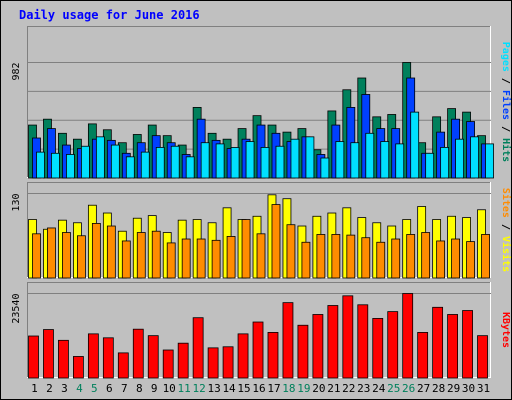 The image size is (512, 400). I want to click on day-tick-label: 6, so click(109, 388).